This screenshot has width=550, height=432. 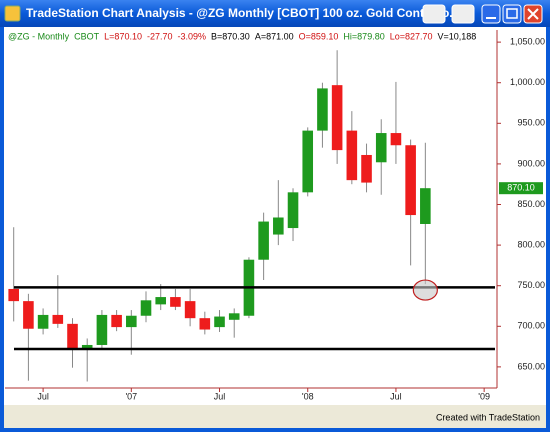 I want to click on highlight-circle, so click(x=425, y=290).